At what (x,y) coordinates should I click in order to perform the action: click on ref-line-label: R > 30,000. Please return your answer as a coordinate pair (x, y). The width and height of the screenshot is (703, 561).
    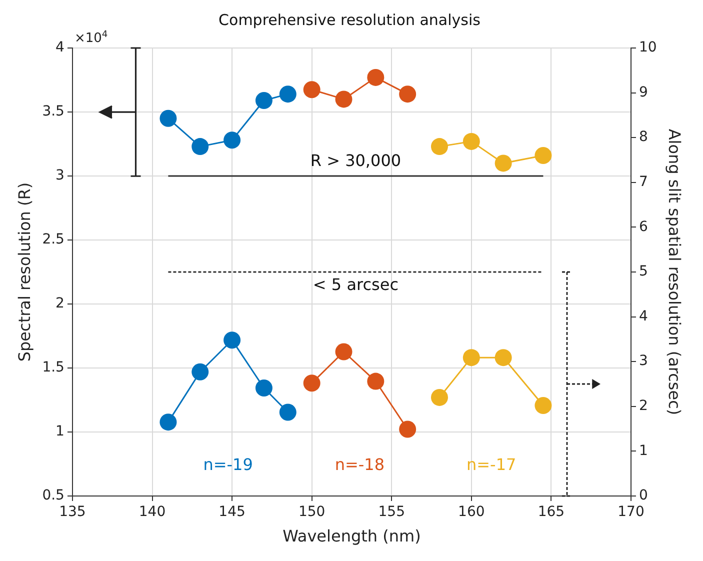
    Looking at the image, I should click on (356, 160).